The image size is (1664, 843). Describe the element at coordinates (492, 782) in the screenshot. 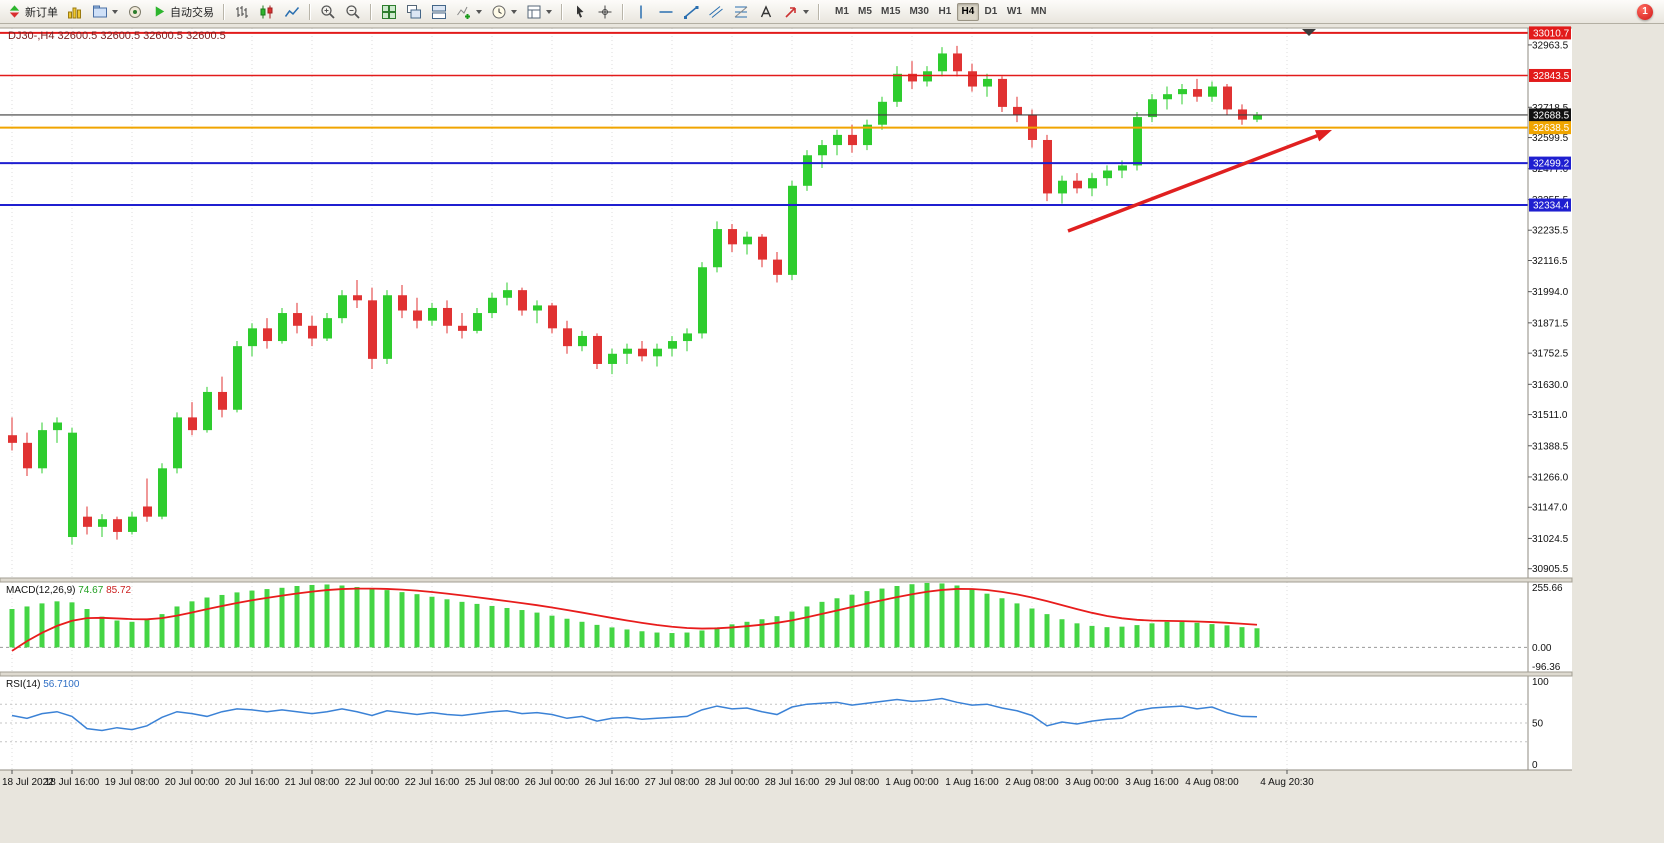

I see `time-tick-label: 25 Jul 08:00` at that location.